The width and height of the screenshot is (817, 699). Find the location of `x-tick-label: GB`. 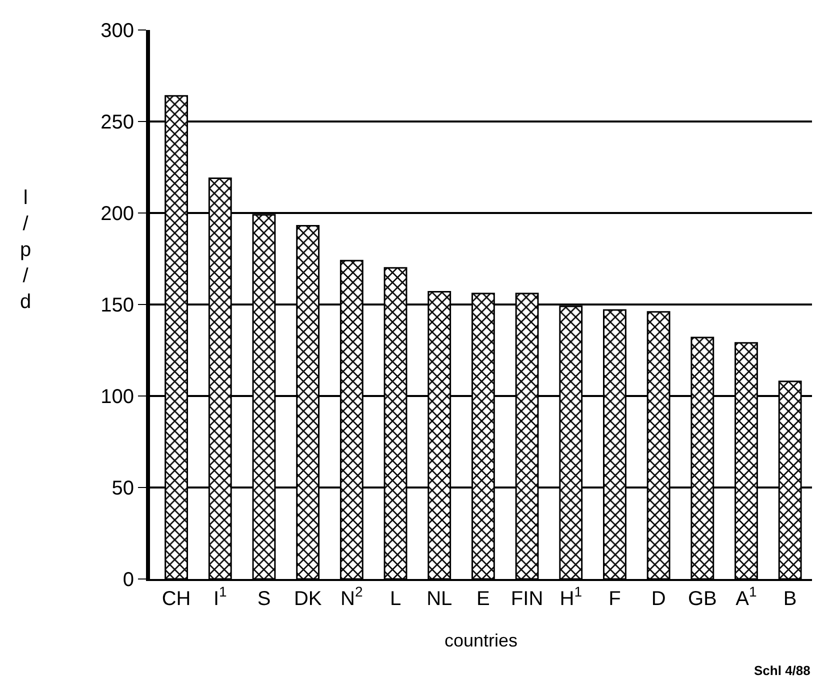

x-tick-label: GB is located at coordinates (702, 599).